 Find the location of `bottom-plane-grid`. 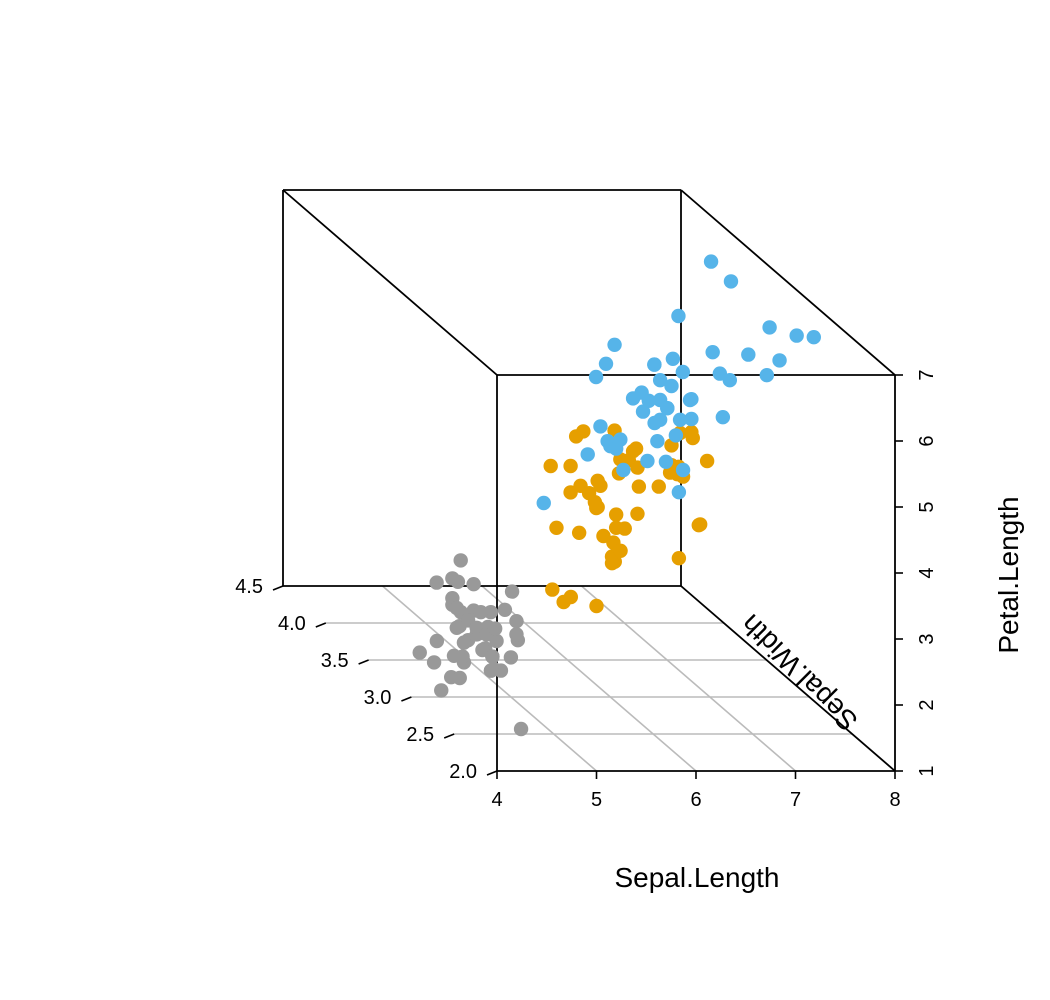

bottom-plane-grid is located at coordinates (589, 678).